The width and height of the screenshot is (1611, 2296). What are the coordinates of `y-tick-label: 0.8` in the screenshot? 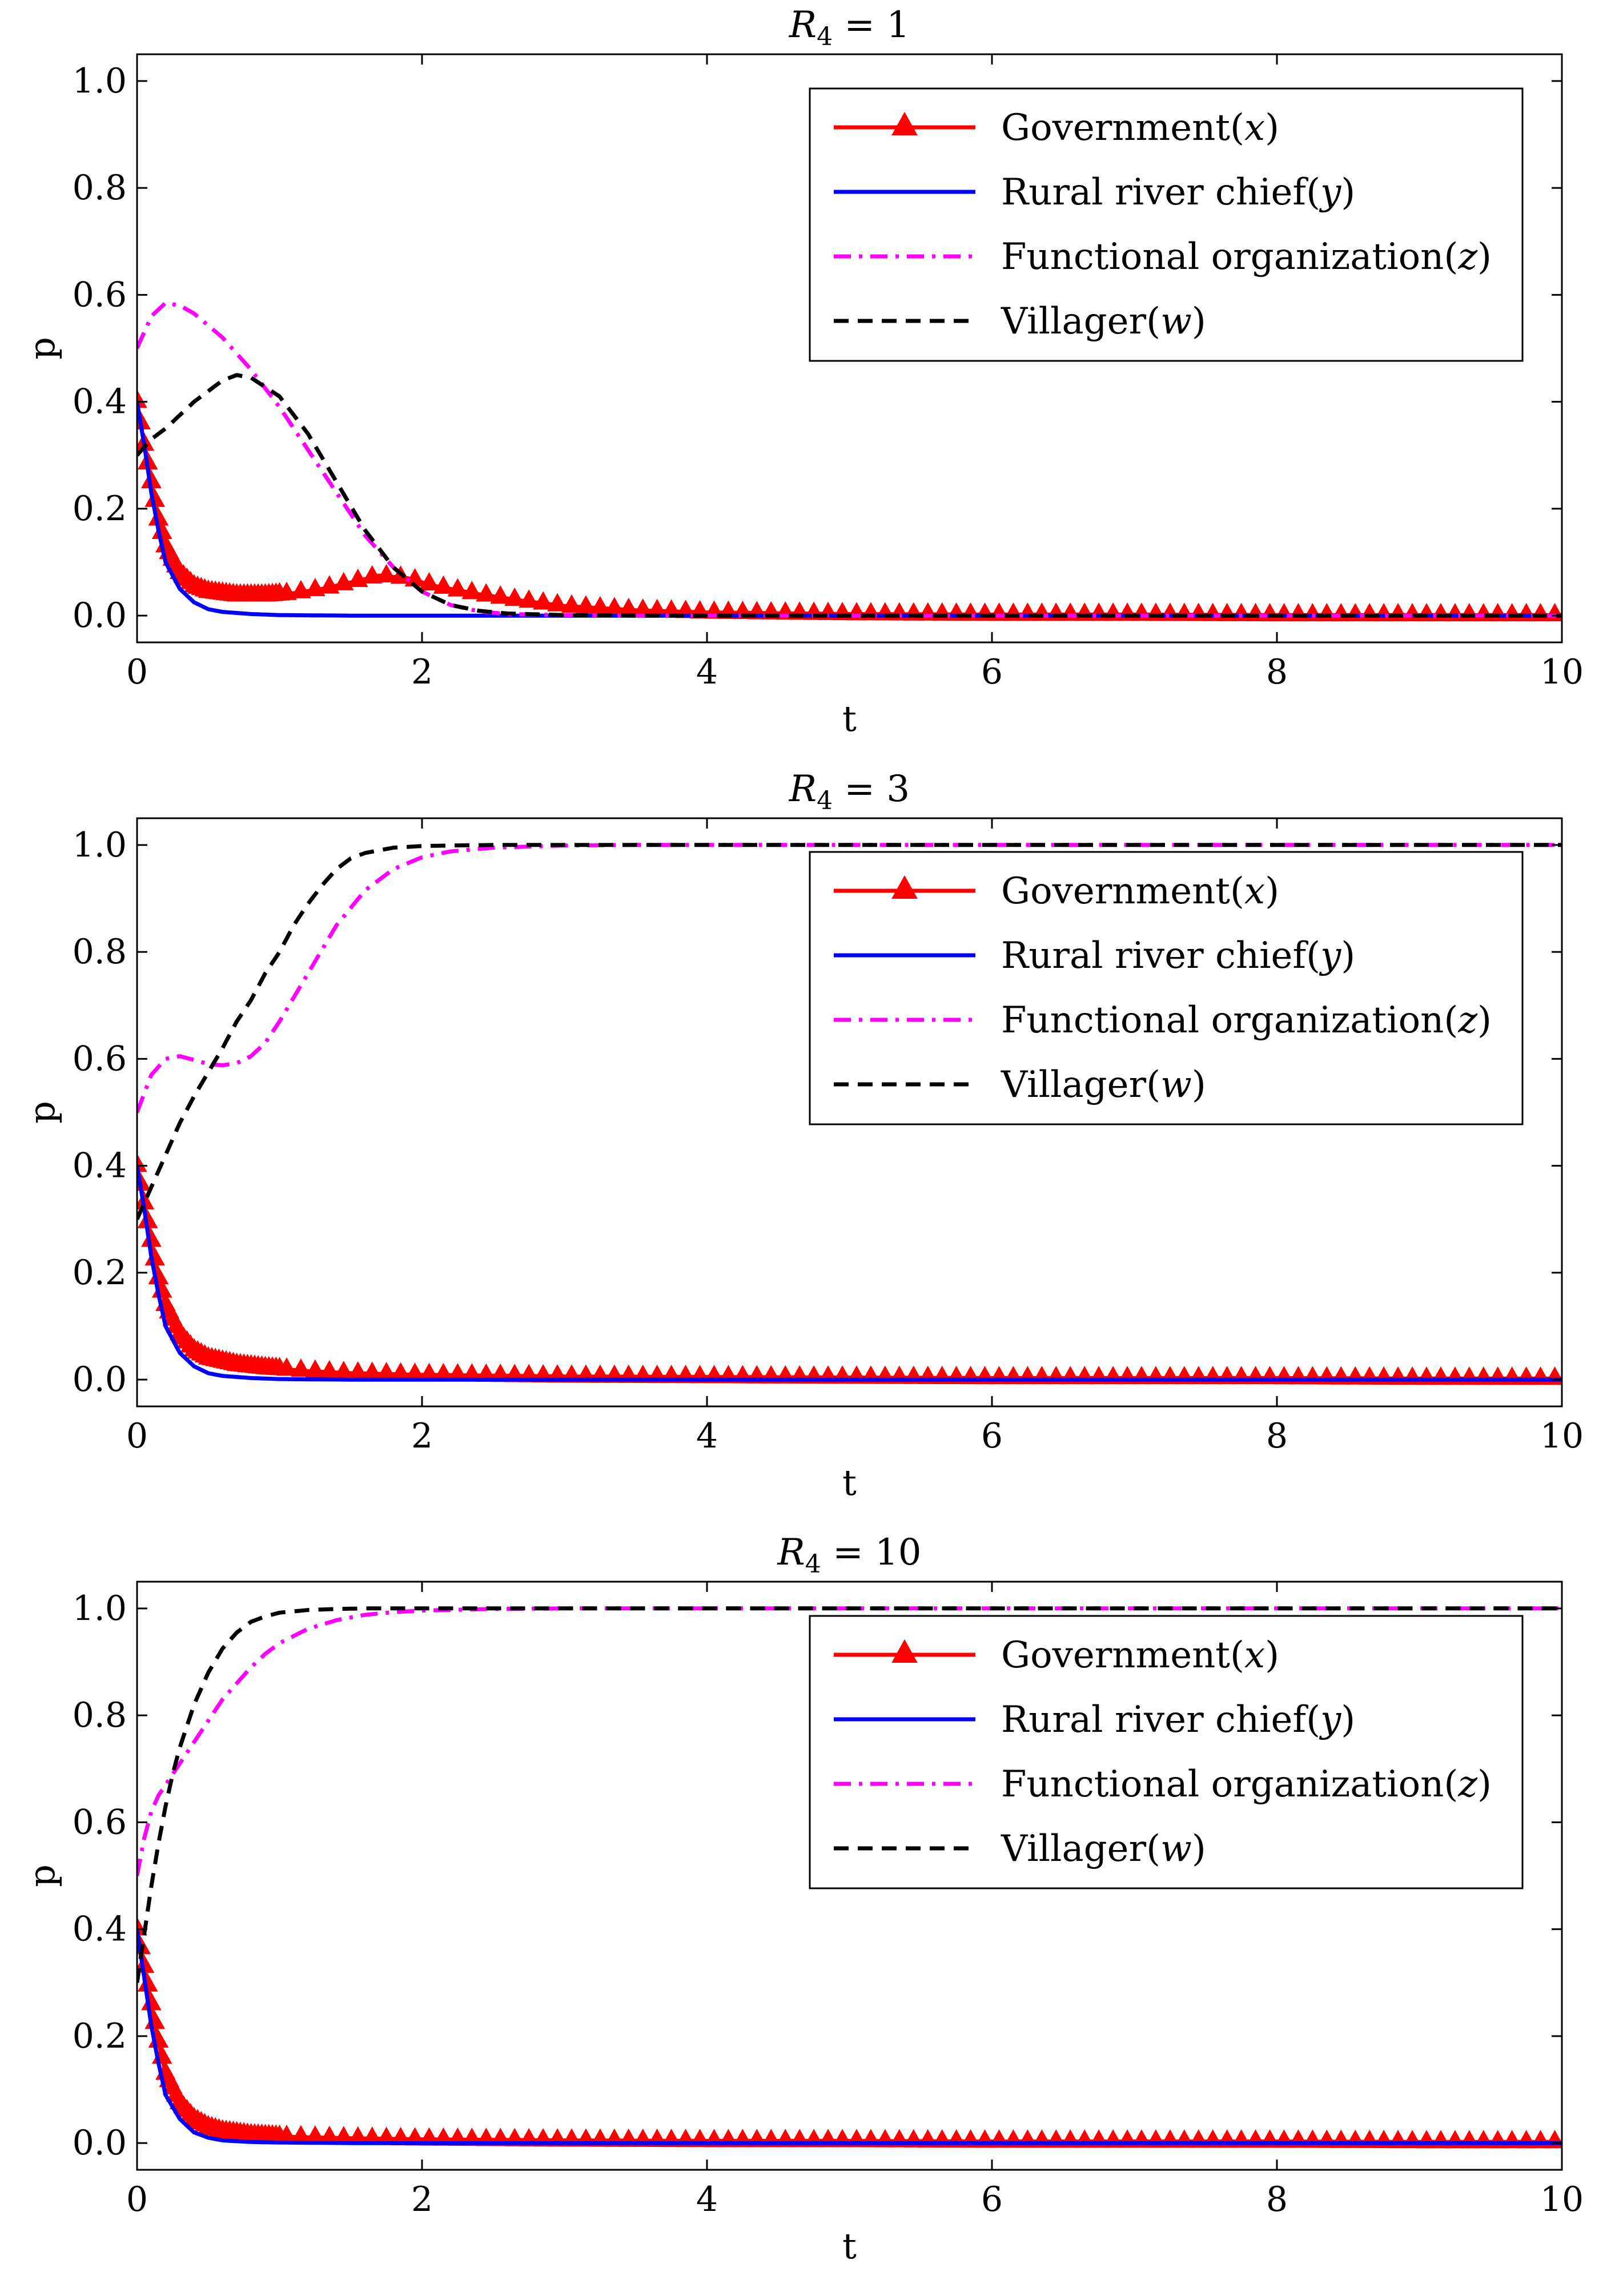 It's located at (100, 188).